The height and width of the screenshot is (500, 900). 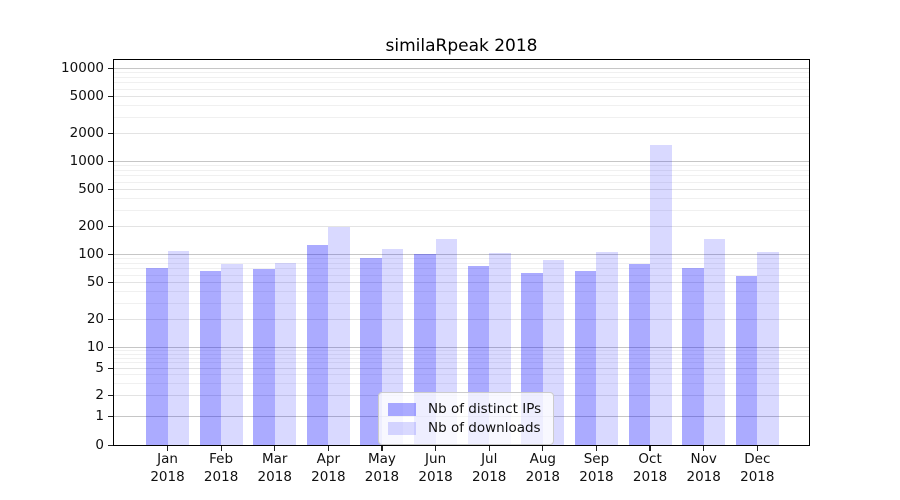 I want to click on bar-downloads-sep, so click(x=607, y=348).